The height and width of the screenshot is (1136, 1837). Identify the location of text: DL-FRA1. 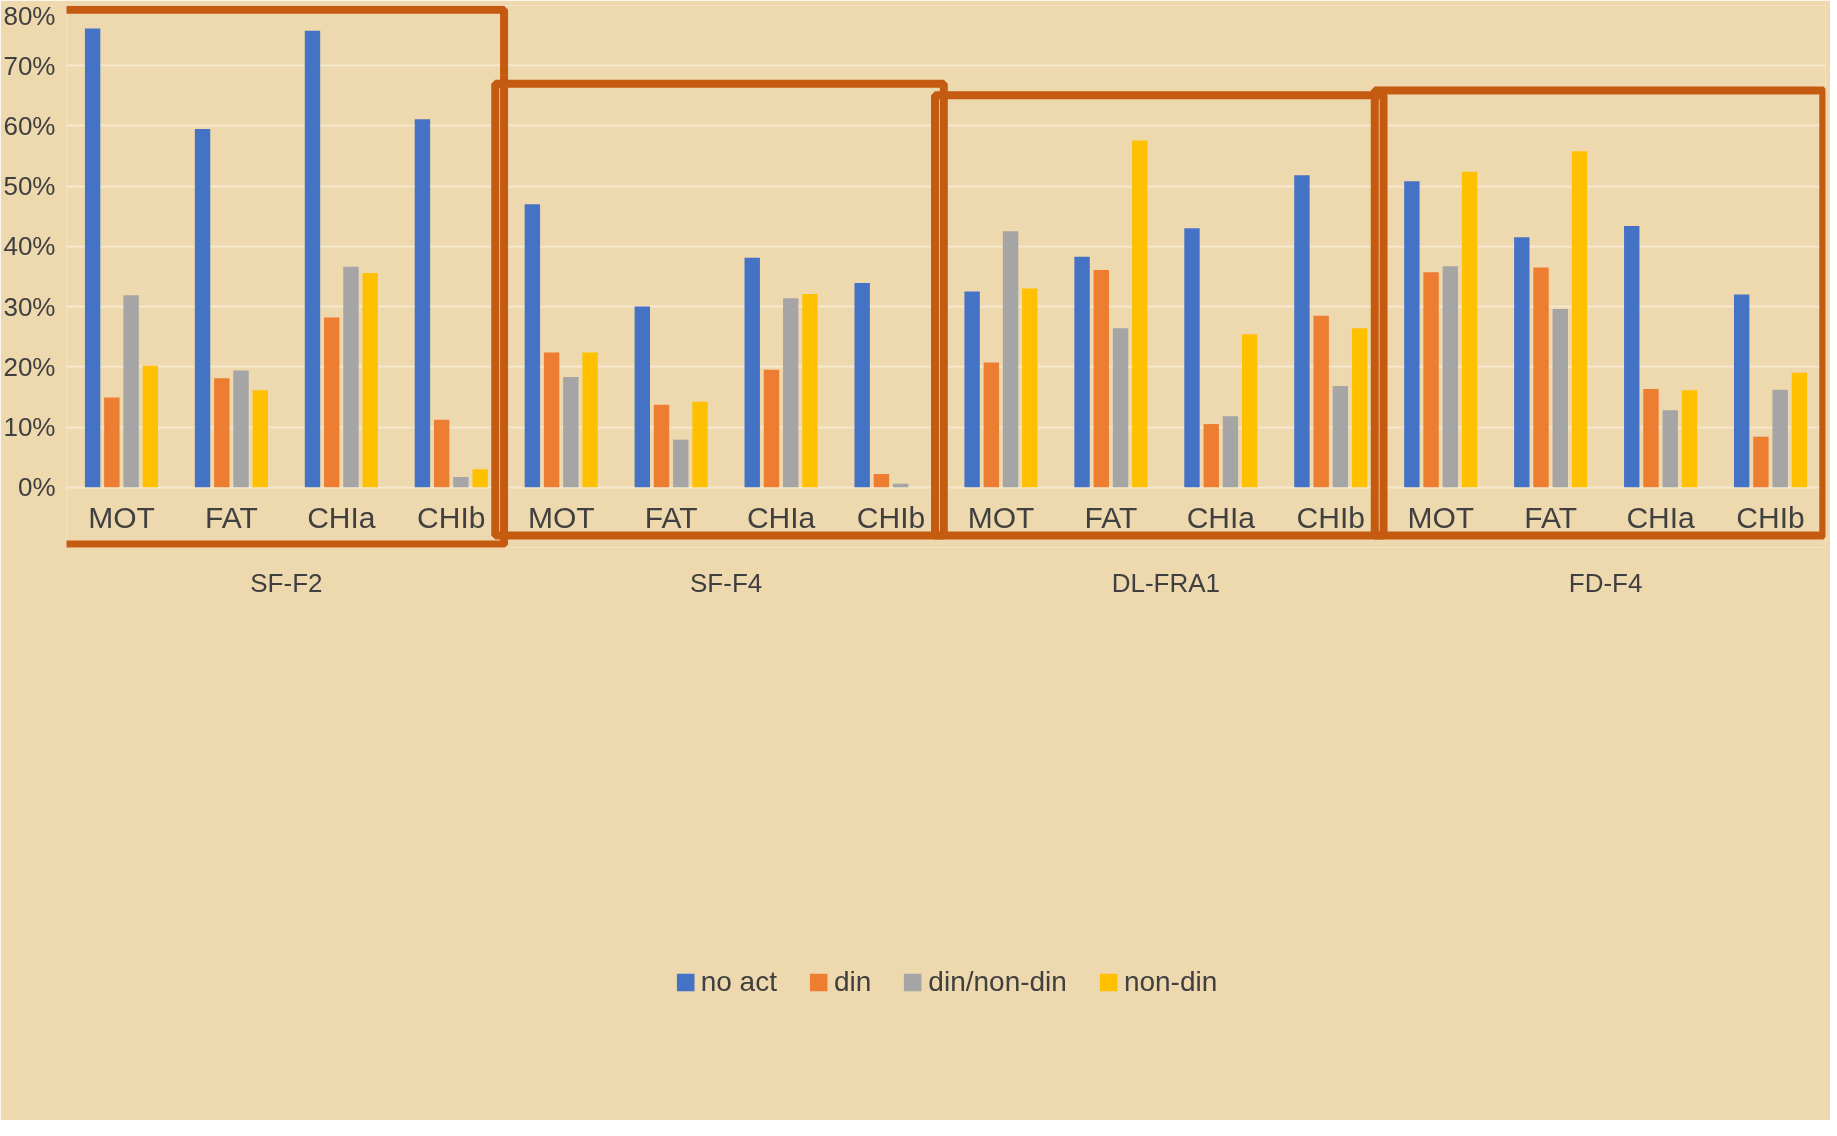
(1166, 582).